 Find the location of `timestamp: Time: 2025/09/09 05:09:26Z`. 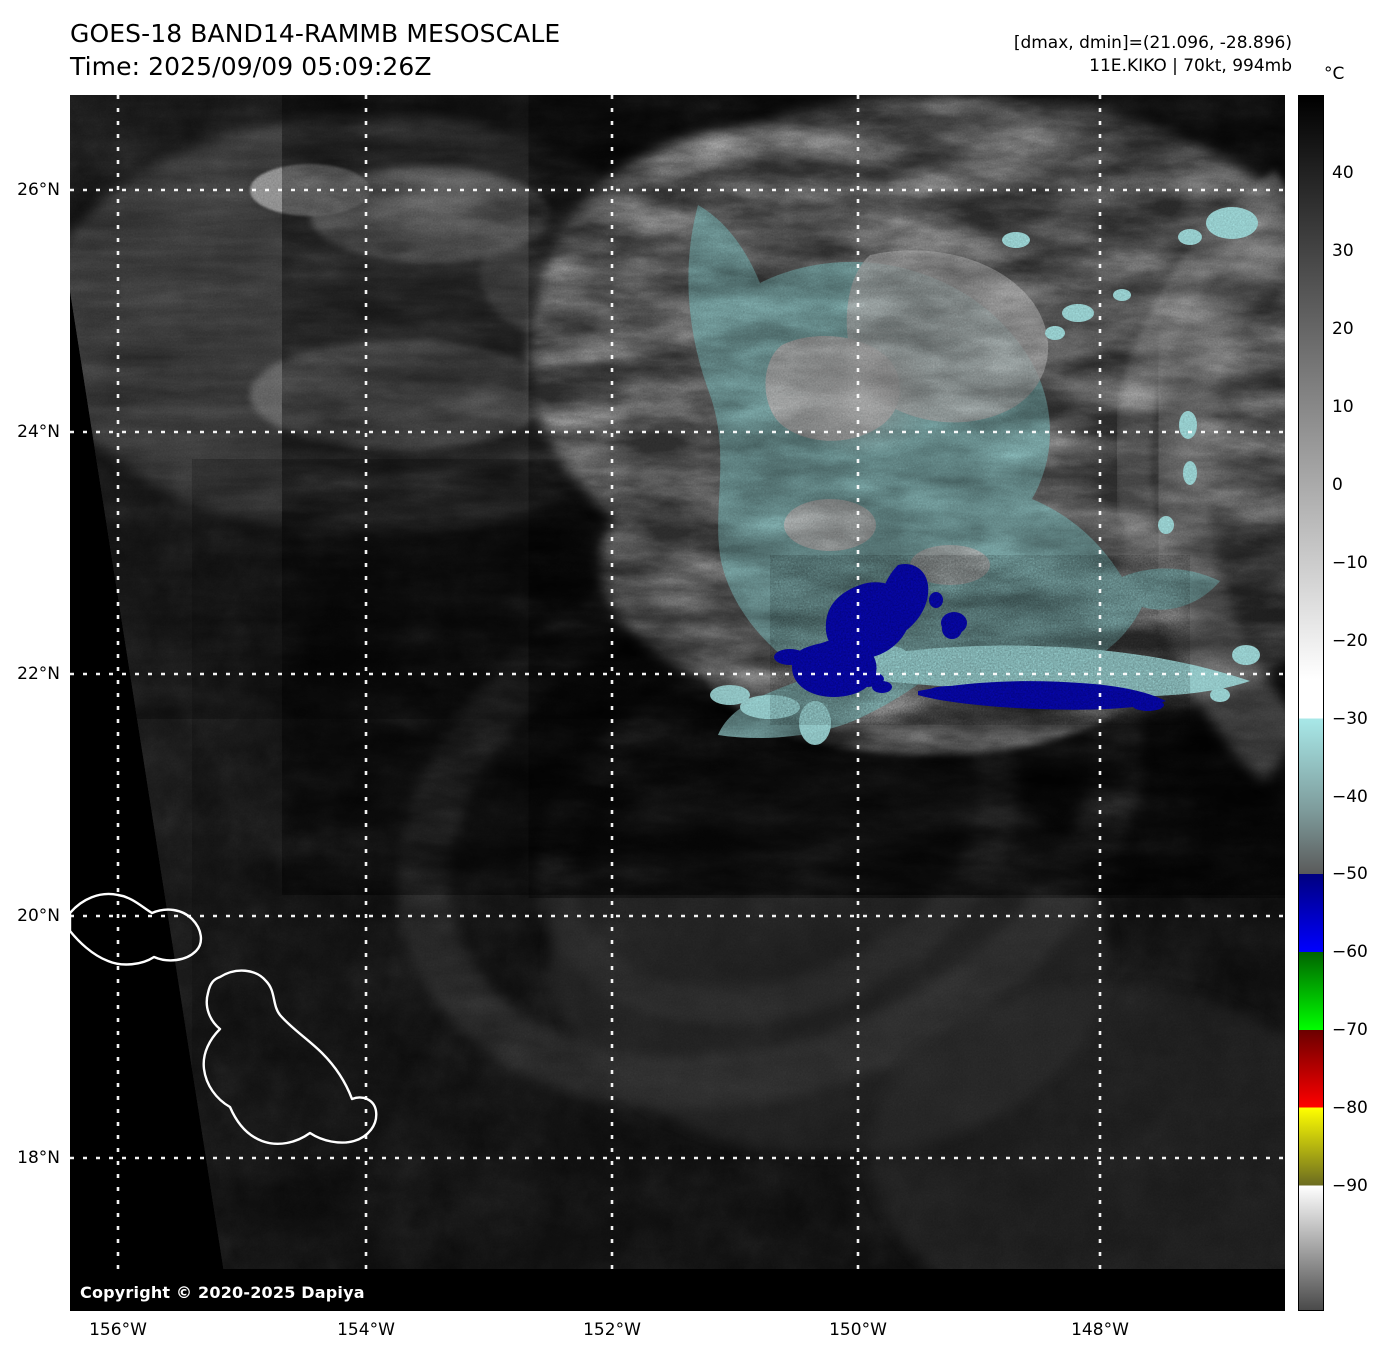

timestamp: Time: 2025/09/09 05:09:26Z is located at coordinates (251, 66).